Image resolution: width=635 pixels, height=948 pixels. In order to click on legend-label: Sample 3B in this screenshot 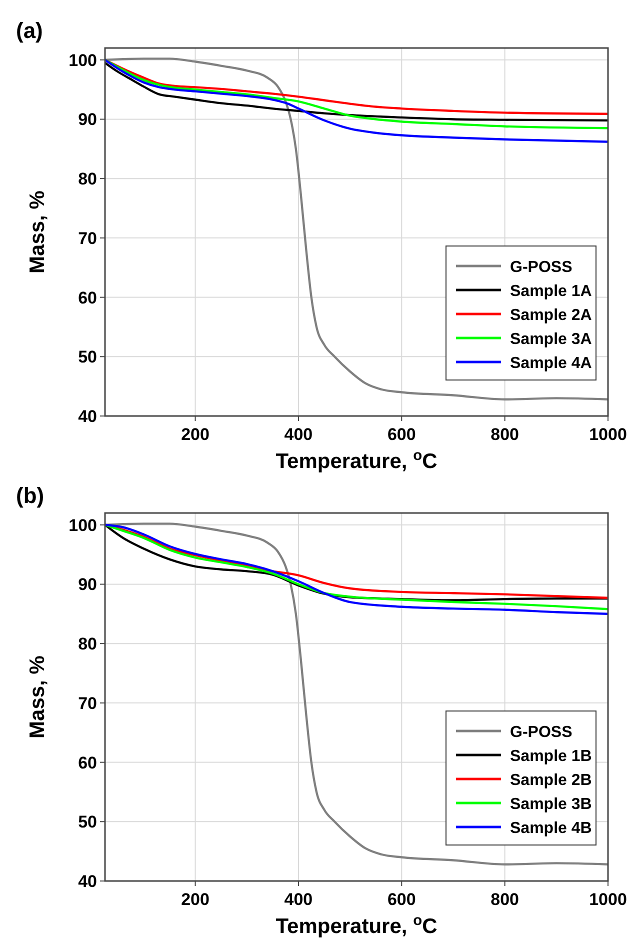, I will do `click(551, 804)`.